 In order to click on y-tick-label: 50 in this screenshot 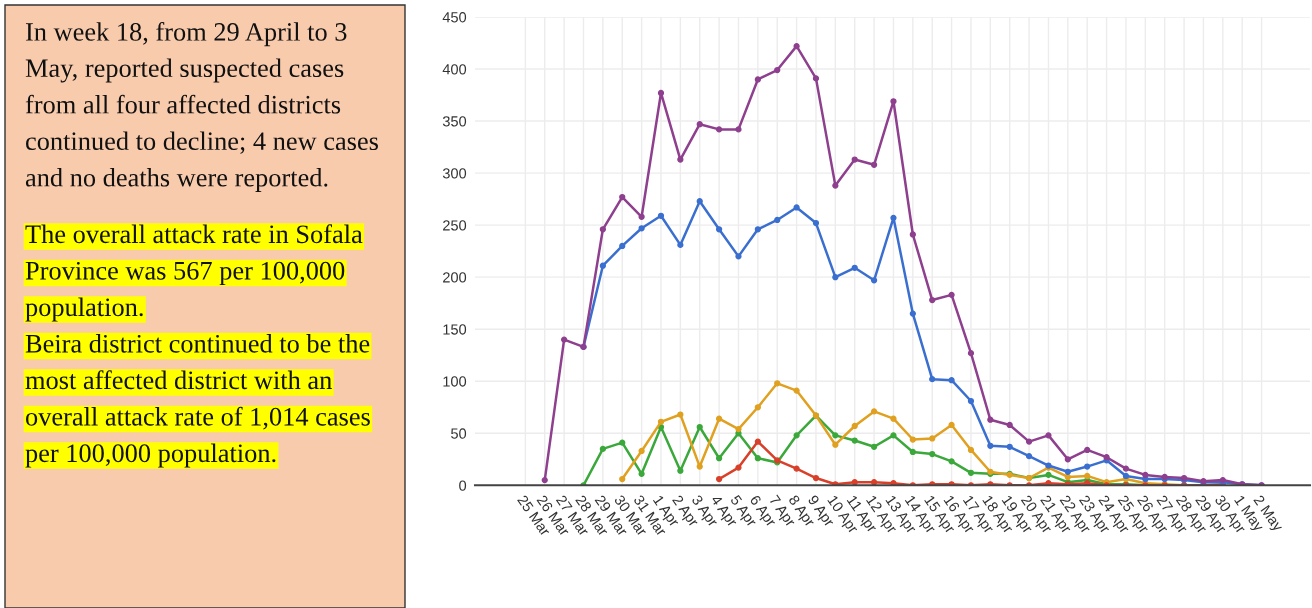, I will do `click(459, 433)`.